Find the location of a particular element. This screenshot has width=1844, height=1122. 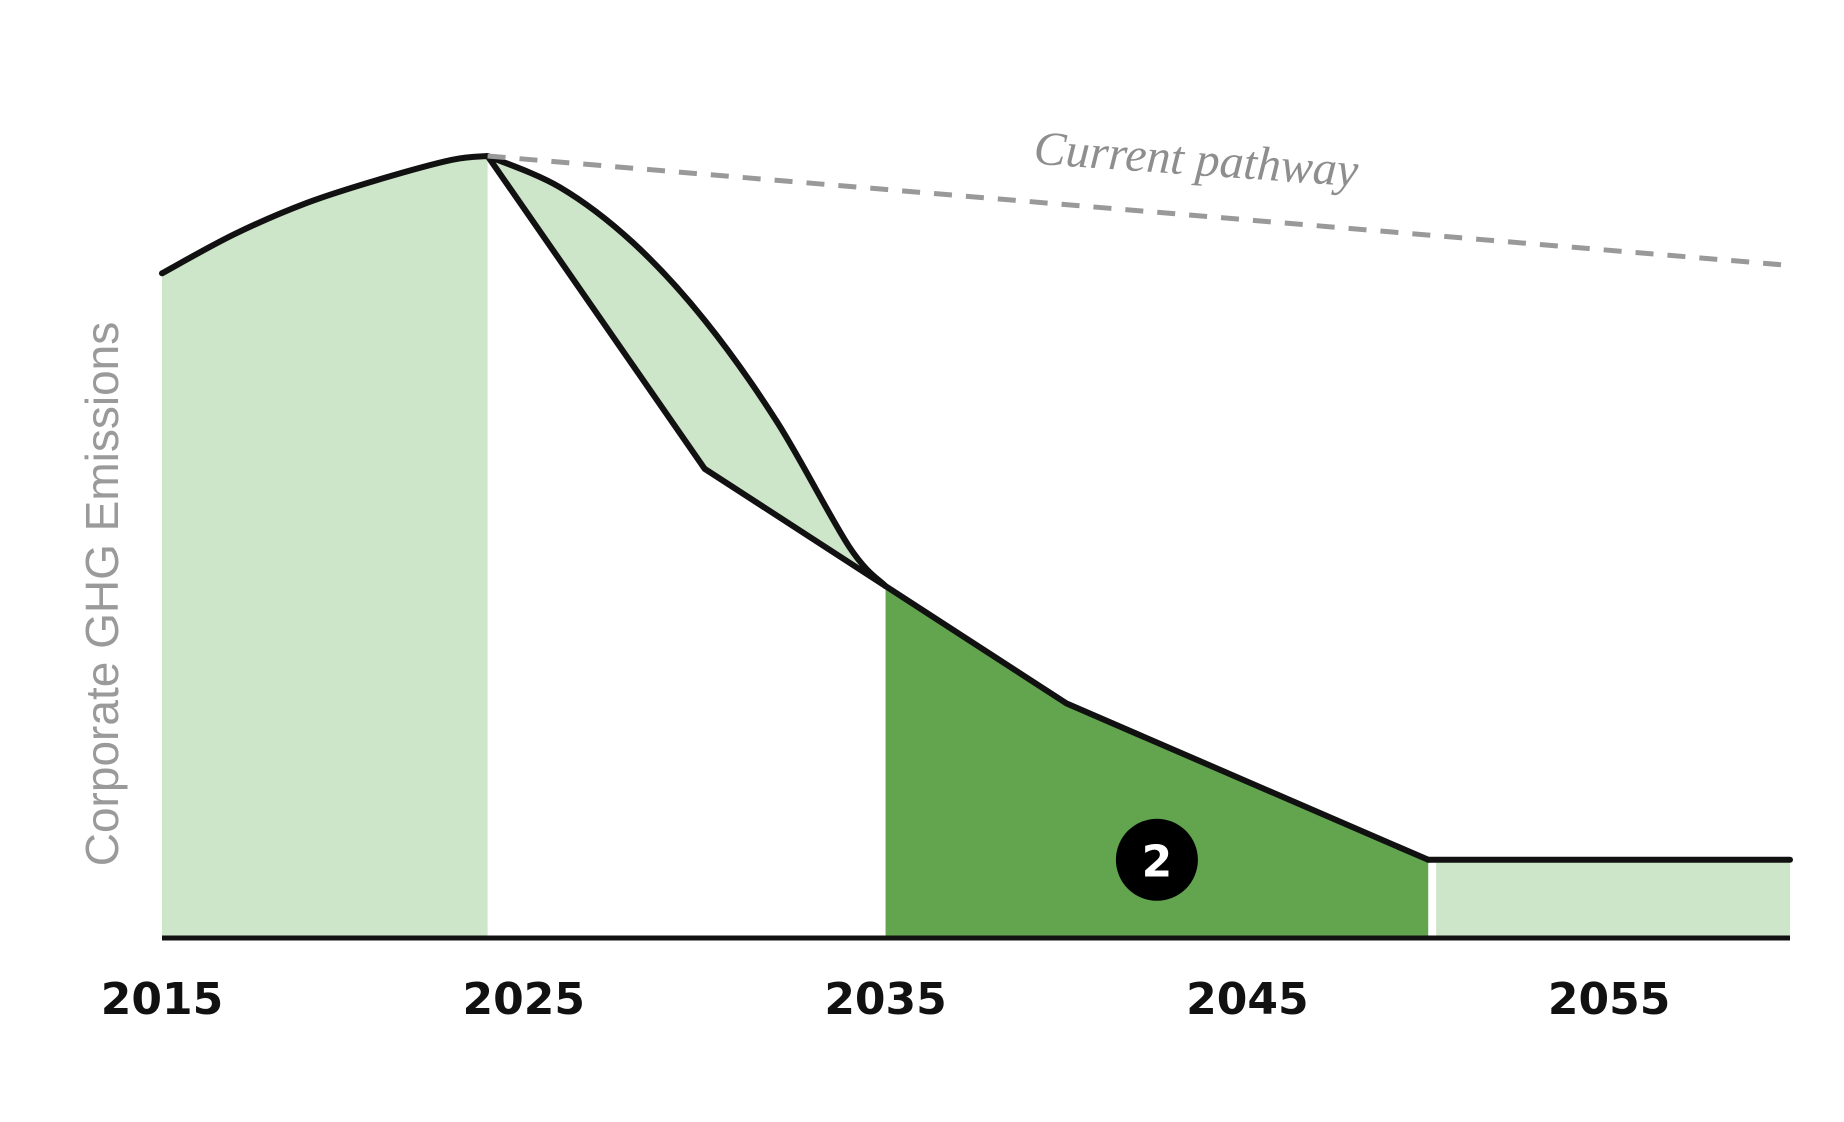

historical-line is located at coordinates (325, 215).